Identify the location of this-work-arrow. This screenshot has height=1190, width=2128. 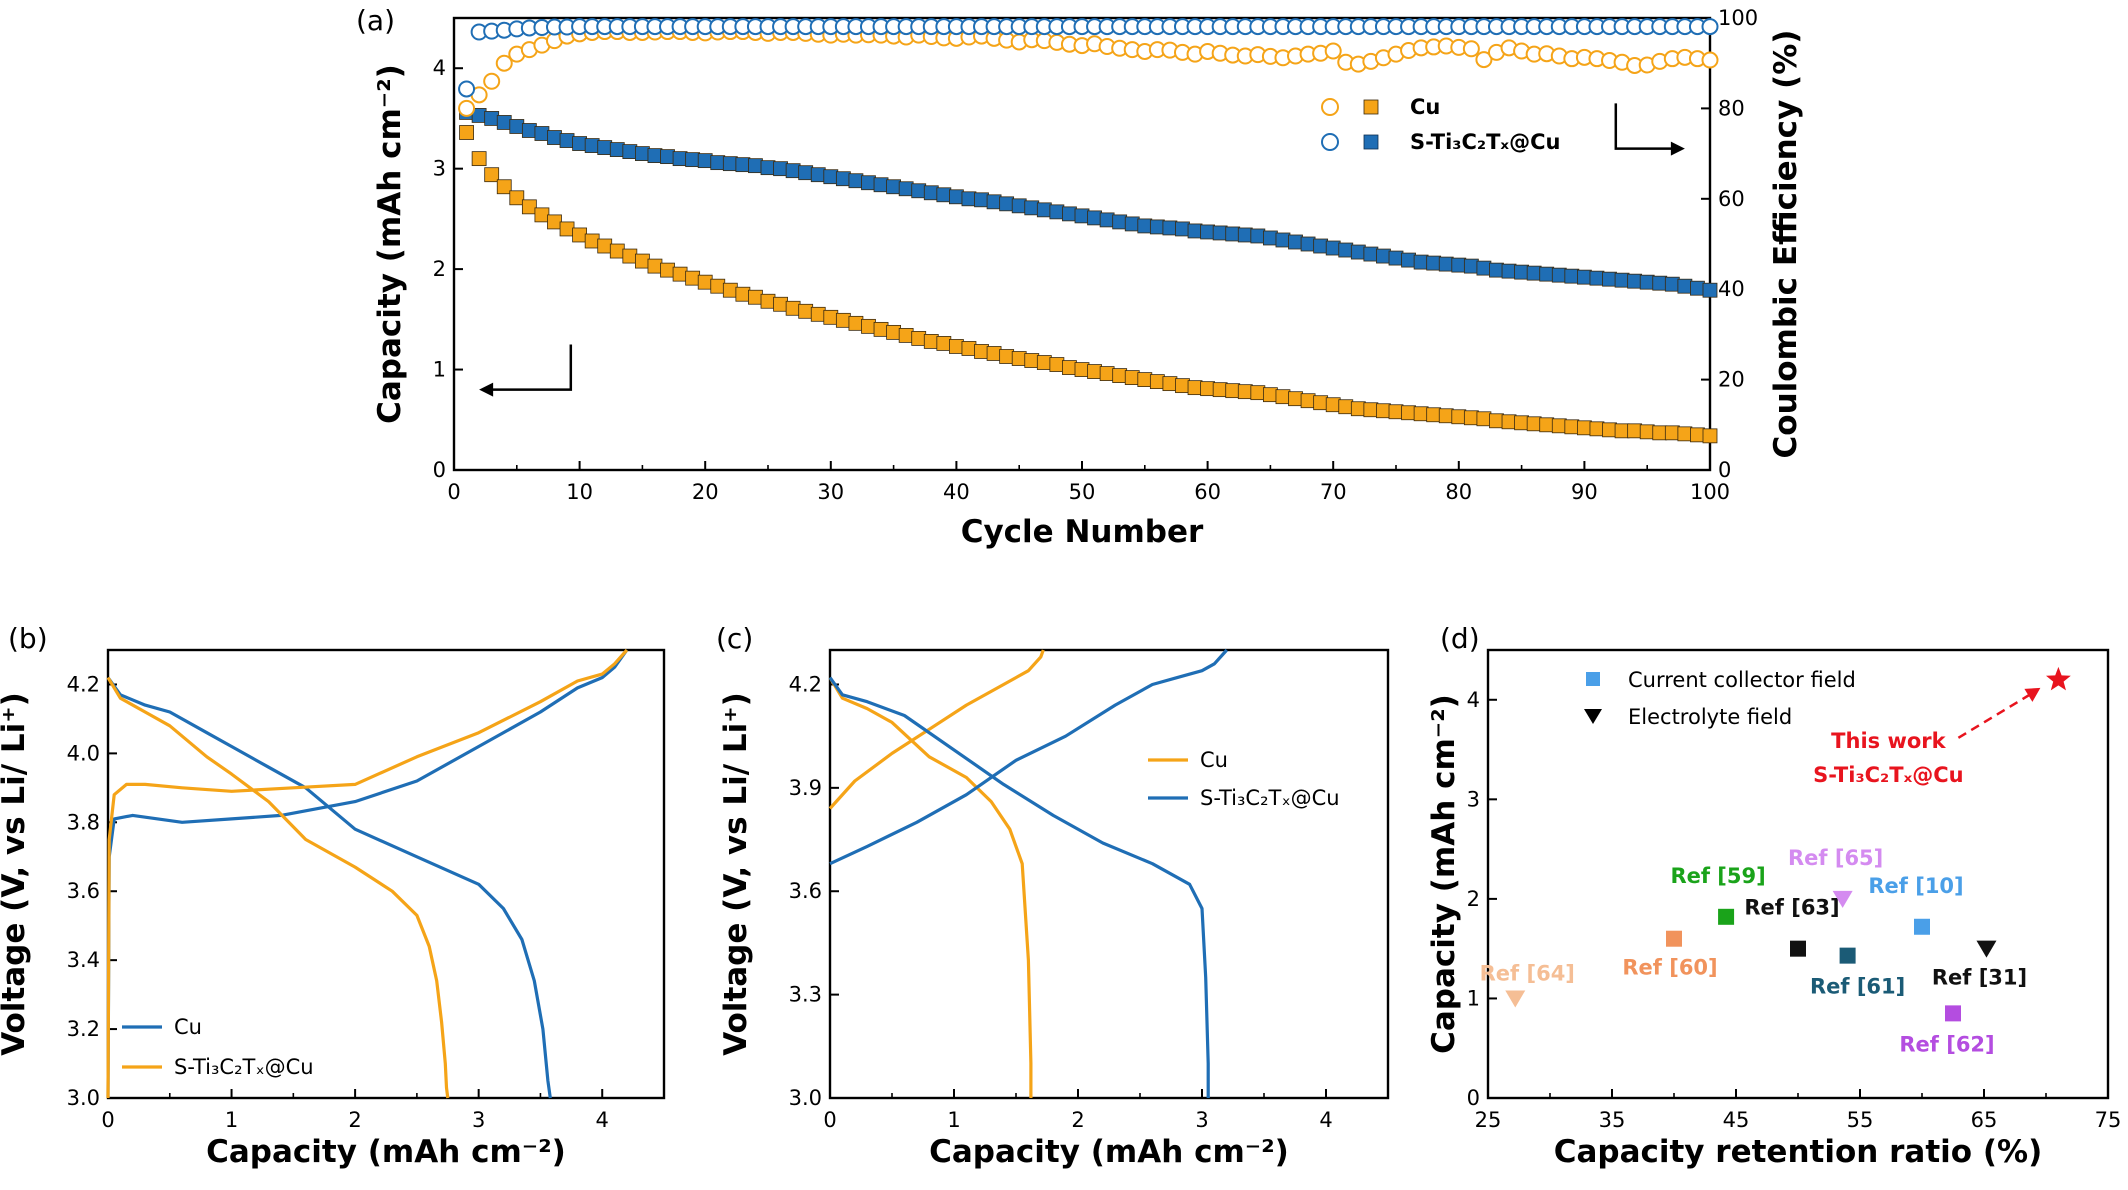
(1996, 714).